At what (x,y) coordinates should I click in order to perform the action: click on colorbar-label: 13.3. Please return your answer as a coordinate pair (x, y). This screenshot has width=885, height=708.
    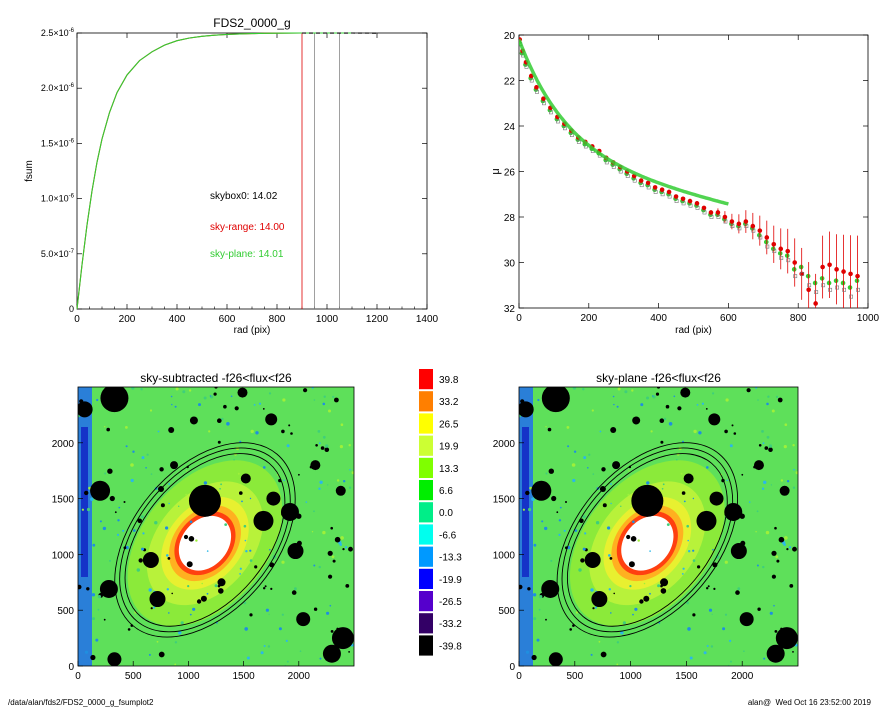
    Looking at the image, I should click on (449, 469).